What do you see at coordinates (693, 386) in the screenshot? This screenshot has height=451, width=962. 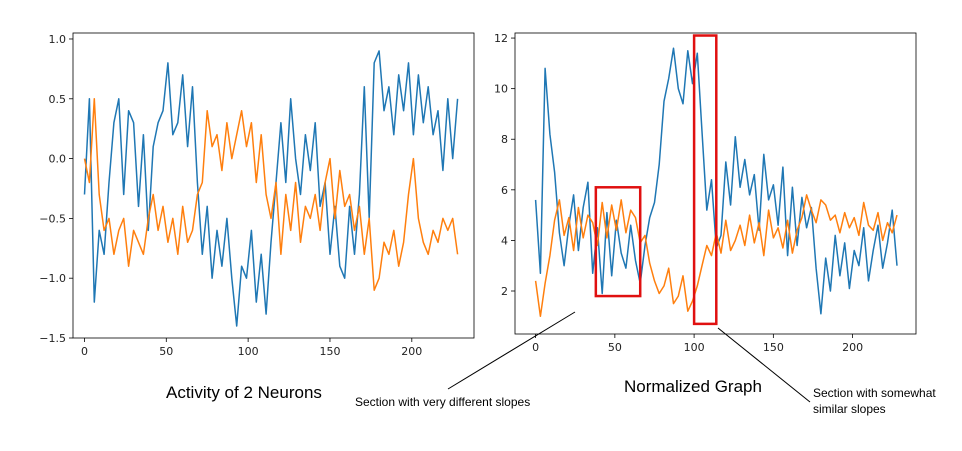 I see `right-plot-caption: Normalized Graph` at bounding box center [693, 386].